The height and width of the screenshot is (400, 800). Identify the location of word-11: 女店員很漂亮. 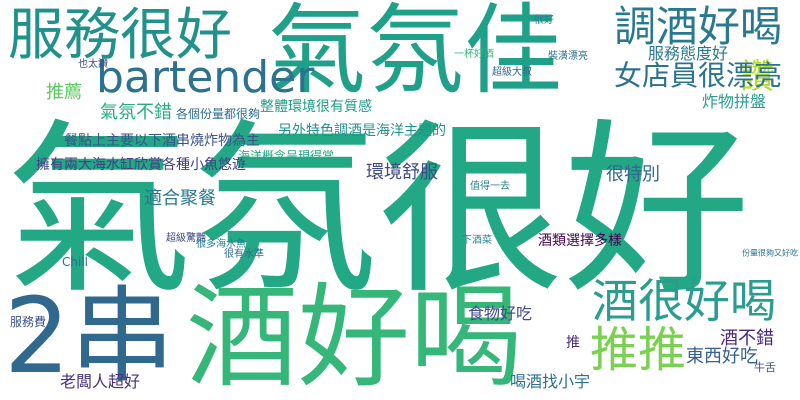
(698, 75).